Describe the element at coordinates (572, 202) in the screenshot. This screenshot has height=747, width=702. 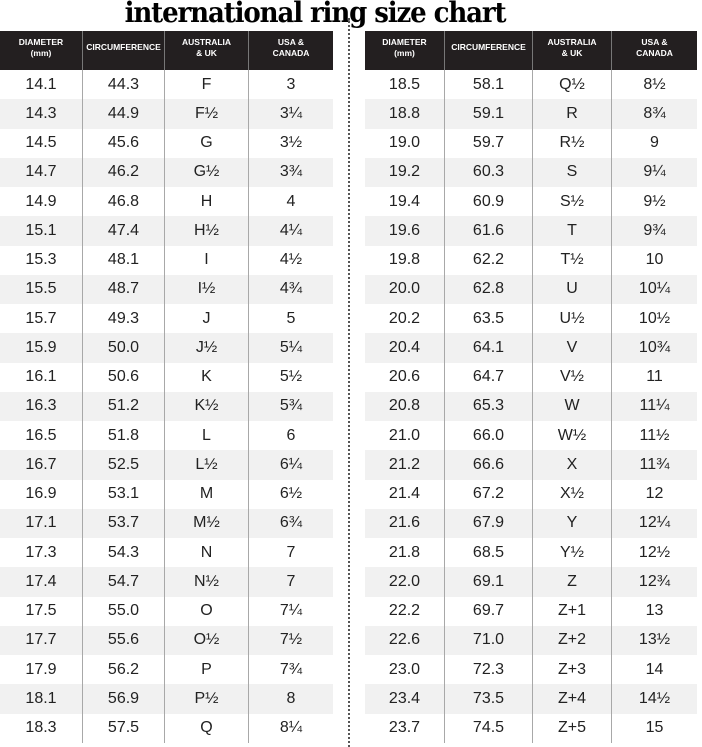
I see `cell-australia-uk: S½` at that location.